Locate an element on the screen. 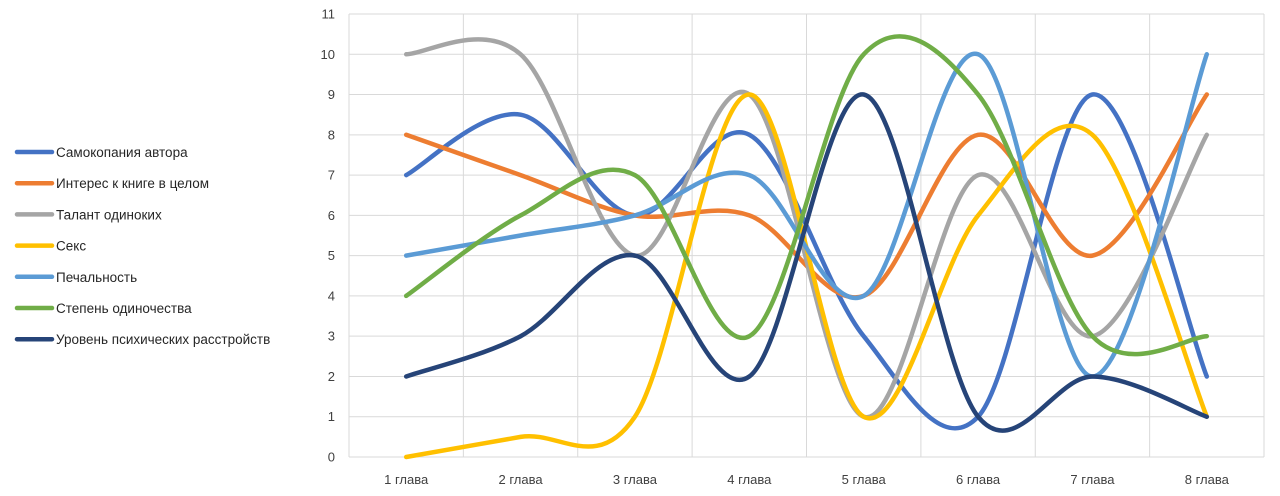  x-tick-label: 7 глава is located at coordinates (1092, 479).